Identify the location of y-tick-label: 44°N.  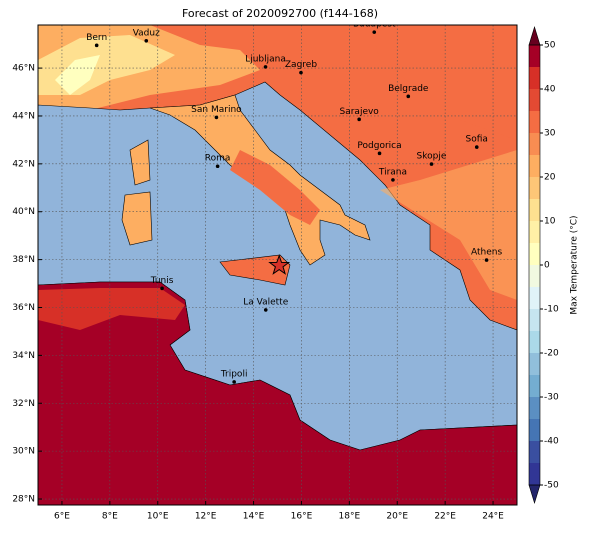
(23, 116).